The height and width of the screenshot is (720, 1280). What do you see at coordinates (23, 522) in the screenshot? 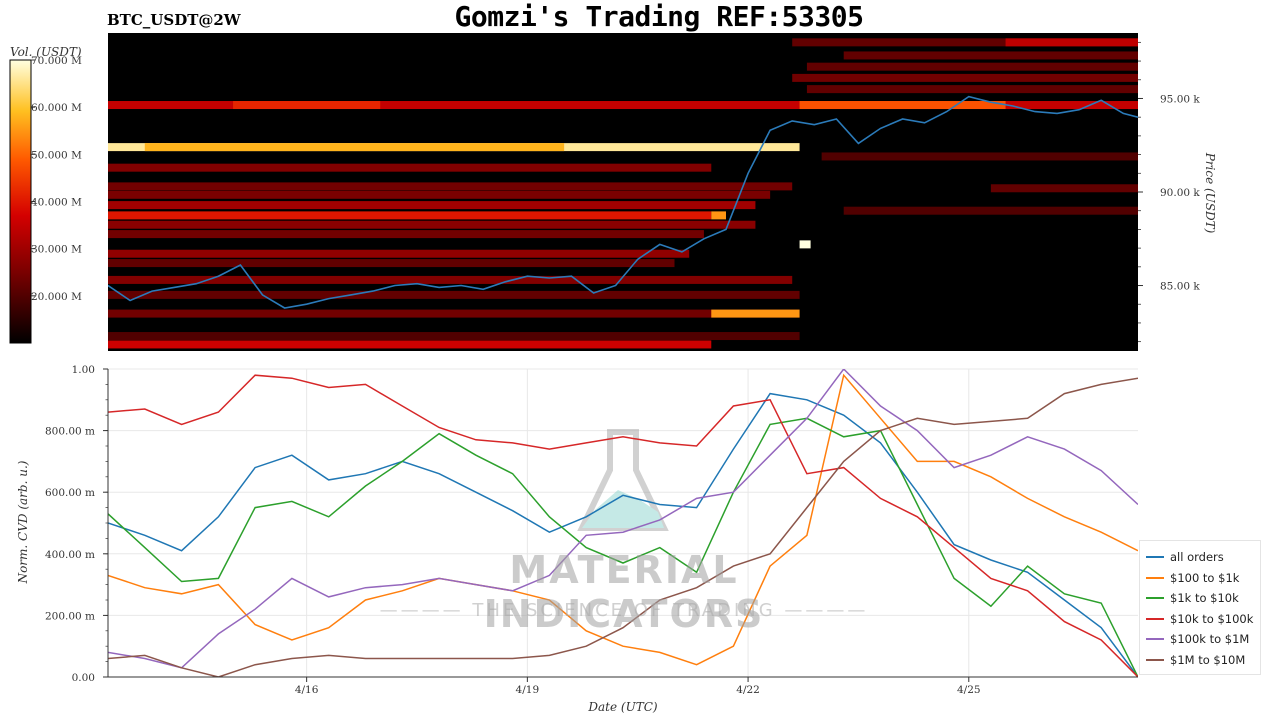
I see `cvd-axis-label: Norm. CVD (arb. u.)` at bounding box center [23, 522].